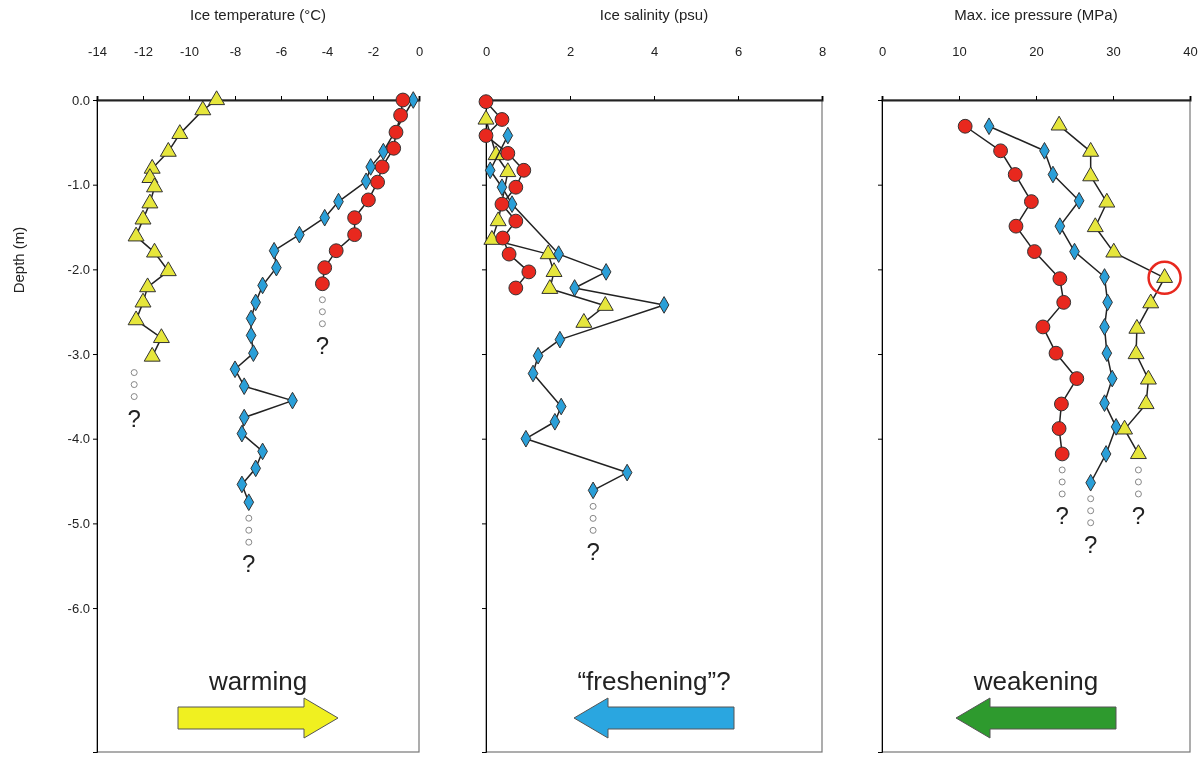 The height and width of the screenshot is (757, 1198). What do you see at coordinates (78, 185) in the screenshot?
I see `y-tick-label: -1.0` at bounding box center [78, 185].